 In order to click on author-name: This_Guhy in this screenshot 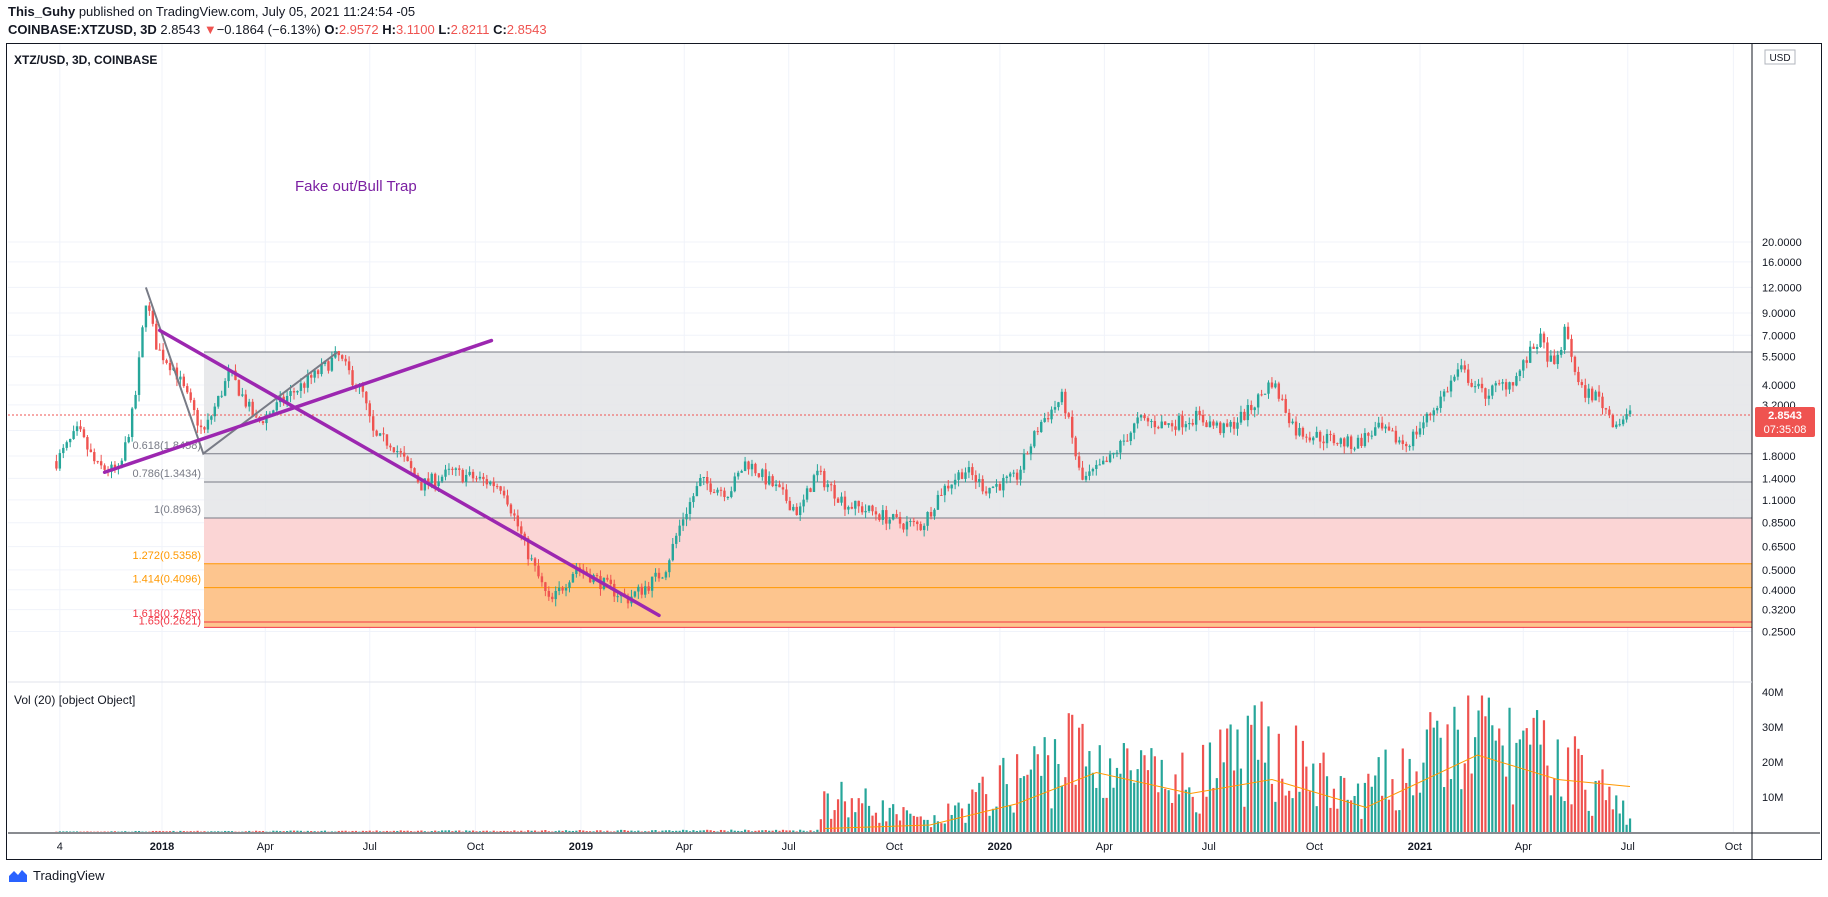, I will do `click(42, 11)`.